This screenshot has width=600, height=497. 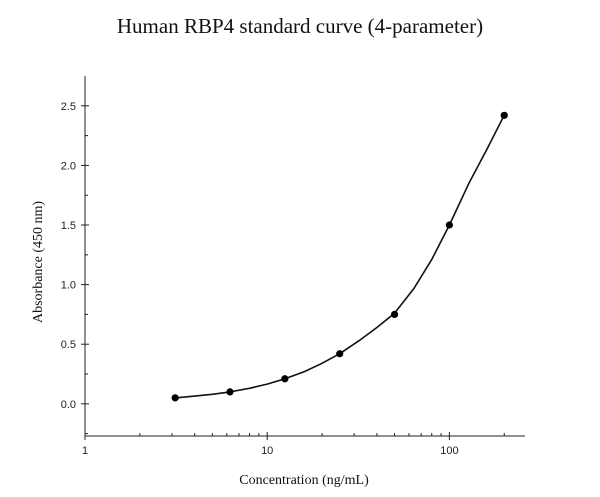 I want to click on y-tick-label: 2.5, so click(x=68, y=107).